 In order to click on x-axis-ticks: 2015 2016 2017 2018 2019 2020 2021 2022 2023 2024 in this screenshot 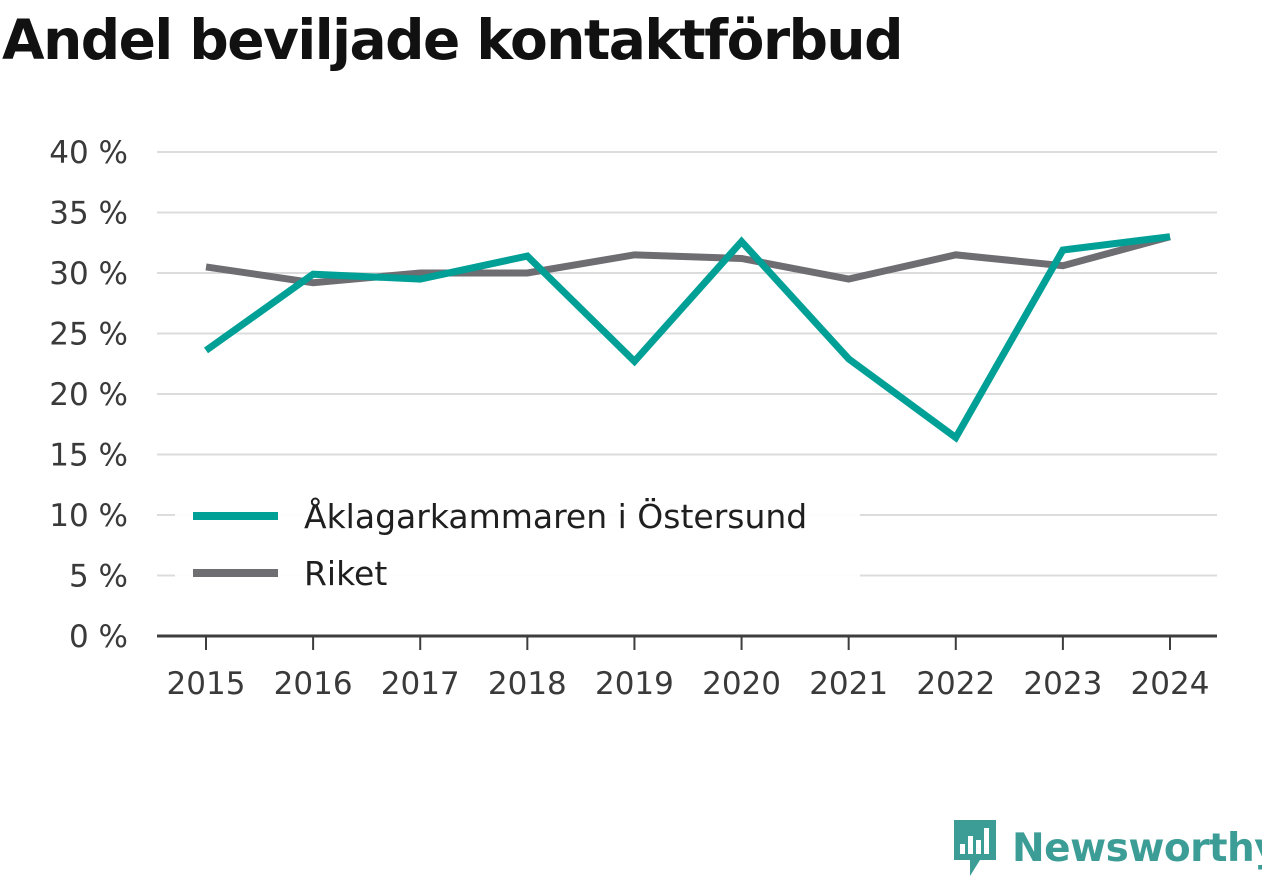, I will do `click(688, 669)`.